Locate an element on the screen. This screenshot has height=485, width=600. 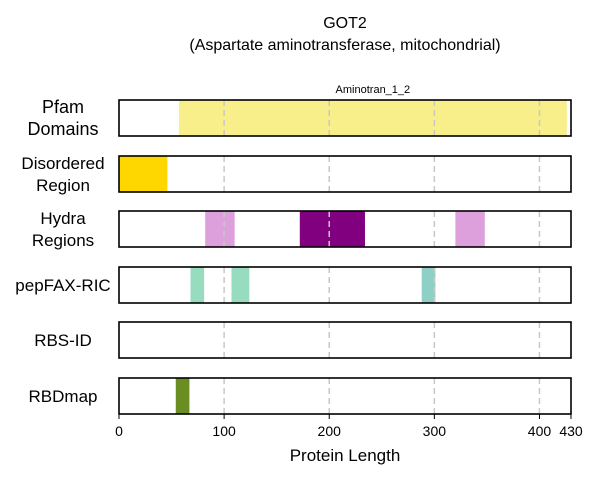
chart-title: GOT2 is located at coordinates (345, 23).